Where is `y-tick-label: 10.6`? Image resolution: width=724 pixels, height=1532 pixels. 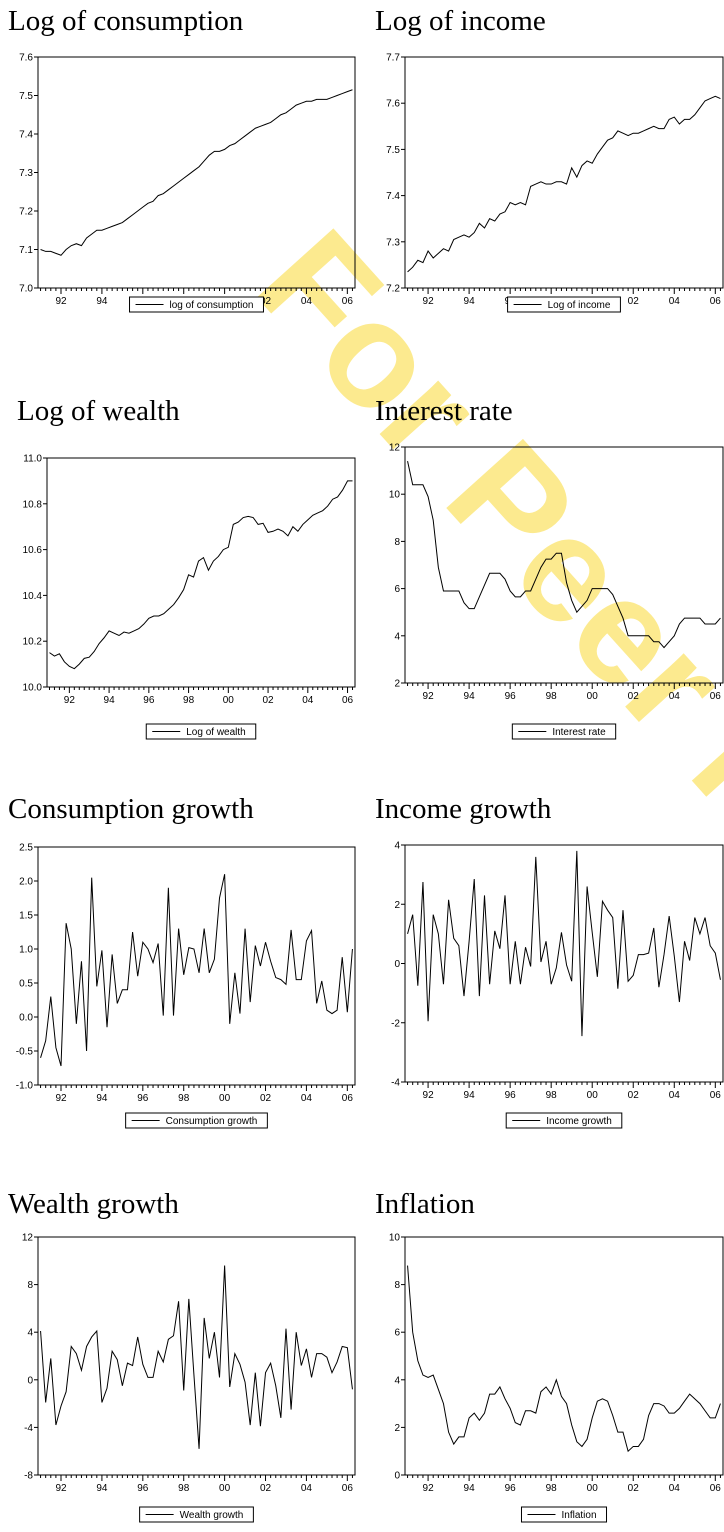
y-tick-label: 10.6 is located at coordinates (33, 550).